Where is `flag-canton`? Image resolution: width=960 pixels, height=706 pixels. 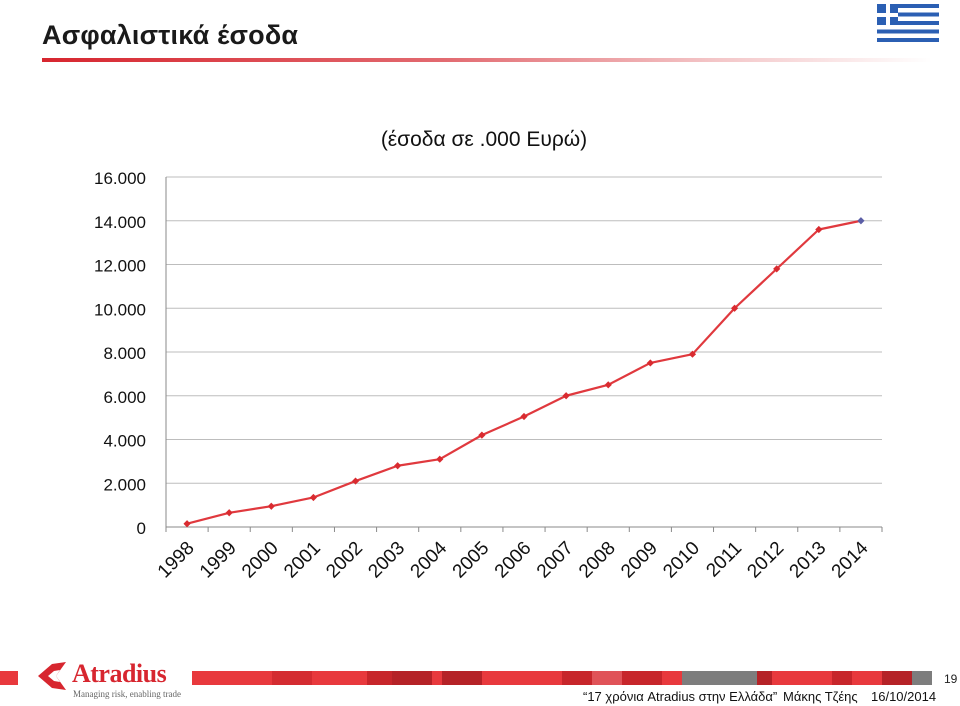 flag-canton is located at coordinates (887, 14).